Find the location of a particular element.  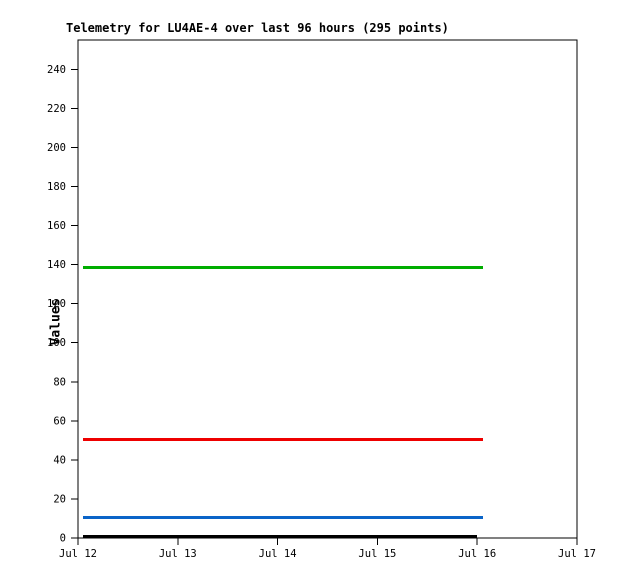

y-tick-label: 60 is located at coordinates (59, 421).